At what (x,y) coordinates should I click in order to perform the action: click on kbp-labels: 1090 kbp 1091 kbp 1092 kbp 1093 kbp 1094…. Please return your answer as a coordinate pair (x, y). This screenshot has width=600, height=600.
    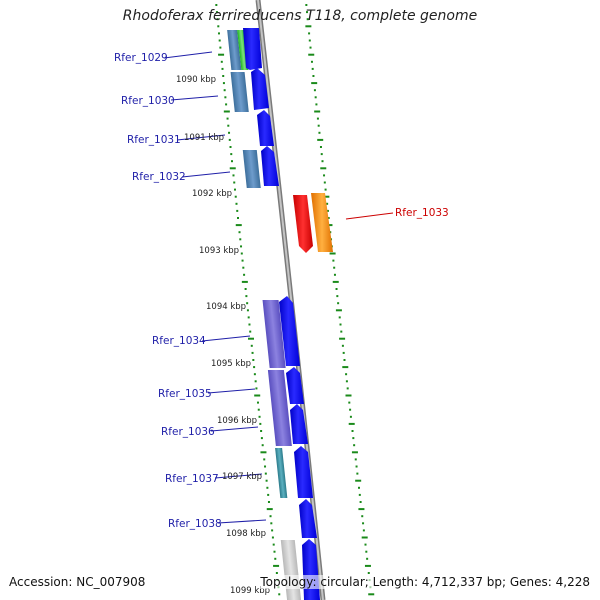
    Looking at the image, I should click on (223, 335).